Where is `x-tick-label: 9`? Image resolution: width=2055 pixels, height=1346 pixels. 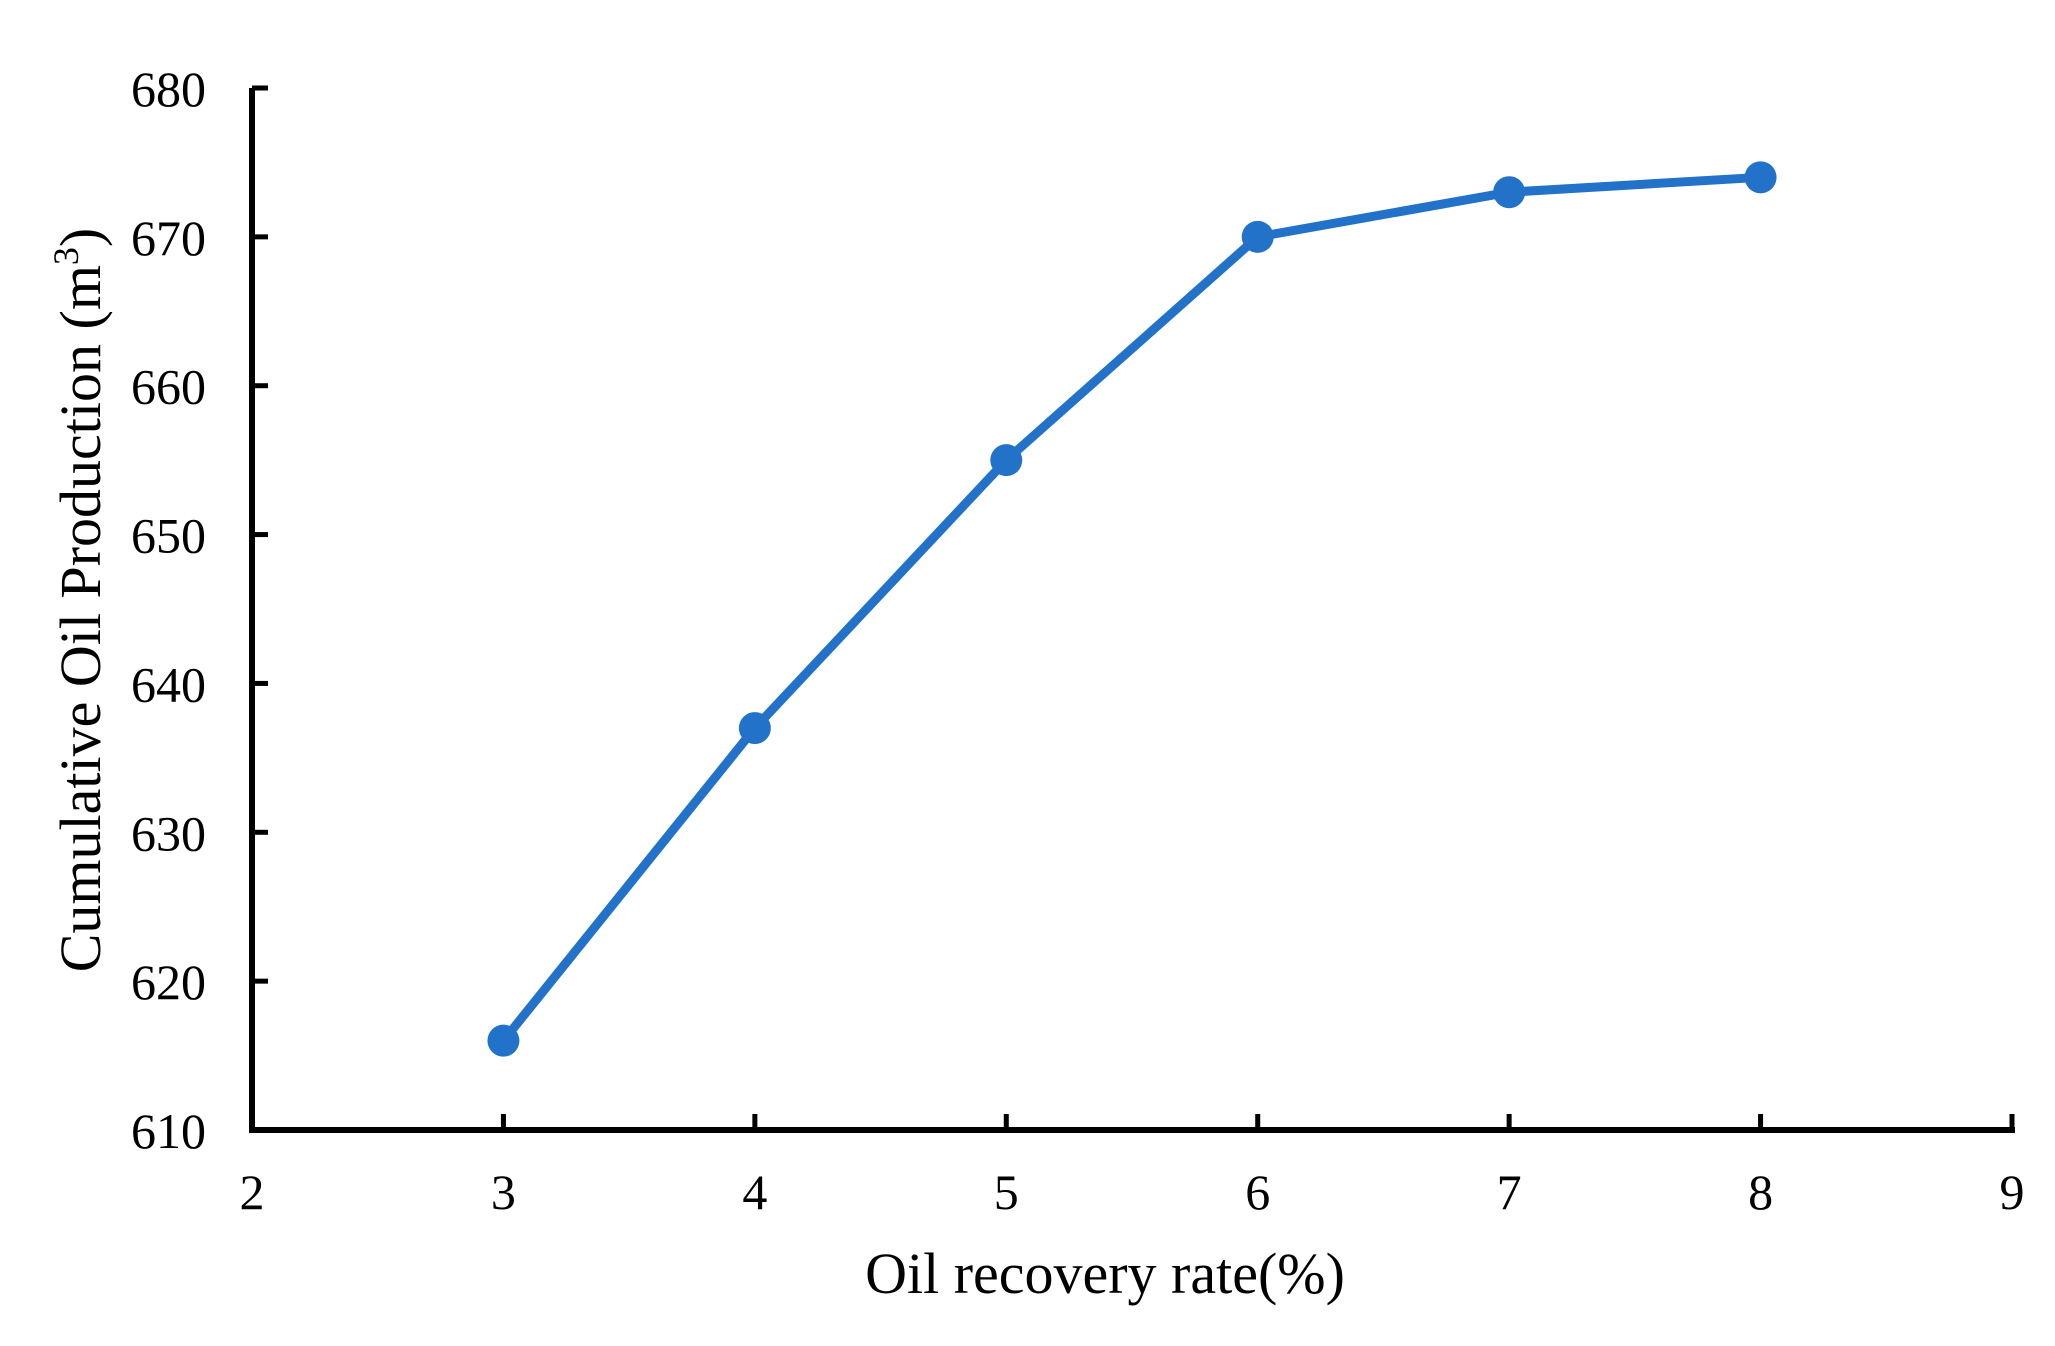 x-tick-label: 9 is located at coordinates (2012, 1192).